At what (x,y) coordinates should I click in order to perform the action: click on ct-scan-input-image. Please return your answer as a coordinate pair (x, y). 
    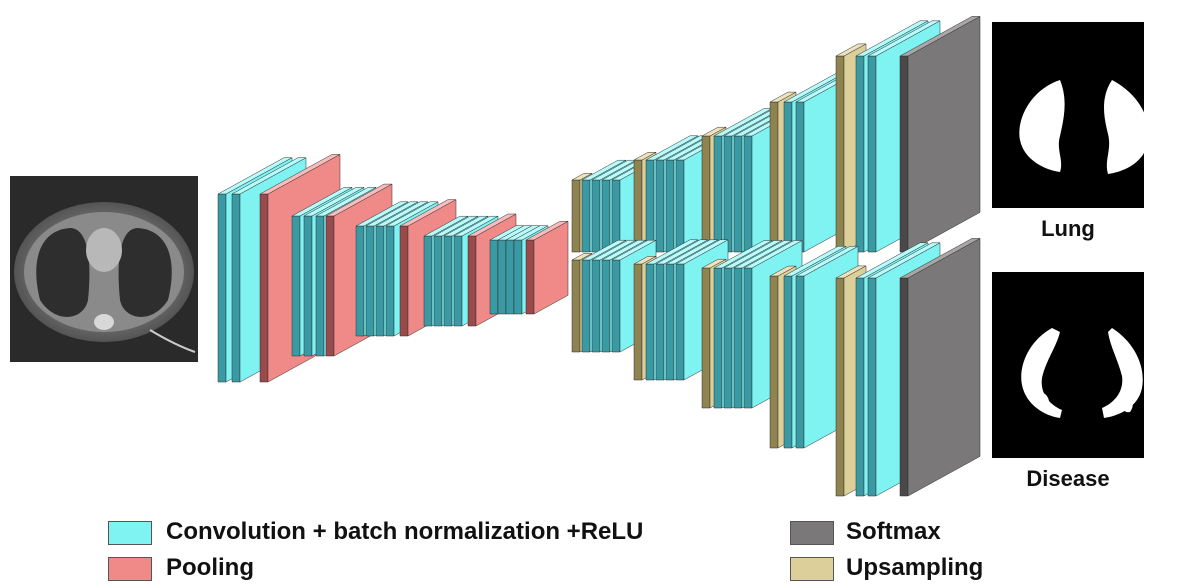
    Looking at the image, I should click on (104, 269).